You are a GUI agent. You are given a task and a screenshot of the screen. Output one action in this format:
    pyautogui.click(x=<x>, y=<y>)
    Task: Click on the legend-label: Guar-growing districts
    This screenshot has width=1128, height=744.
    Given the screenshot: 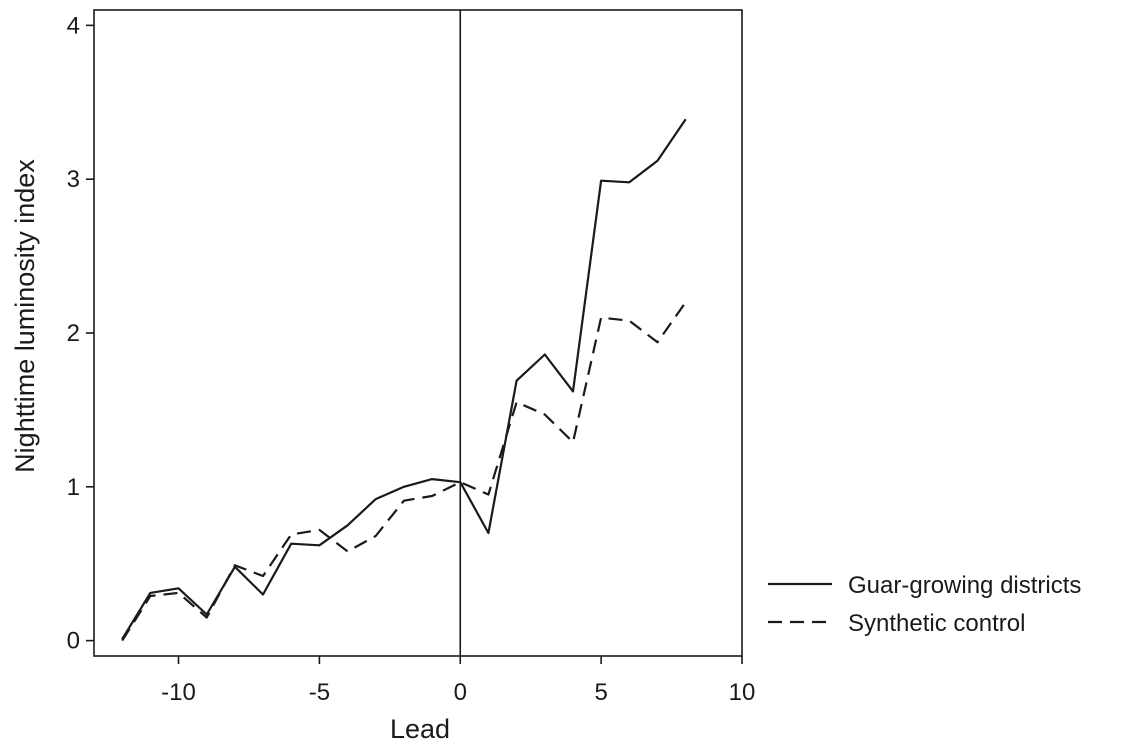 What is the action you would take?
    pyautogui.click(x=964, y=585)
    